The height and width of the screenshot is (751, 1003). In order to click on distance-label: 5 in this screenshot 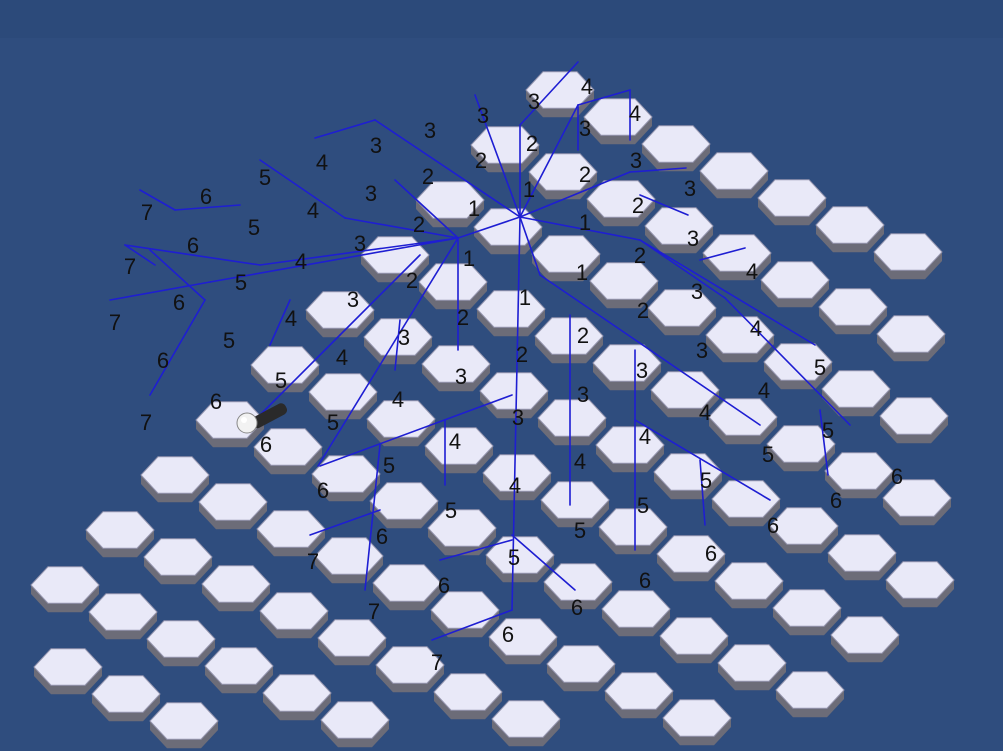, I will do `click(643, 505)`.